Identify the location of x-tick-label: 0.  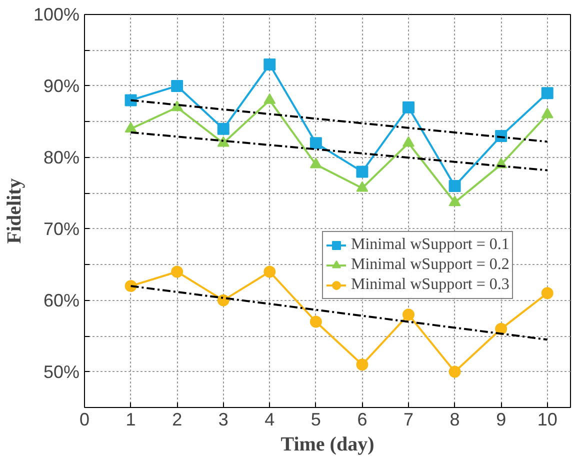
(84, 420).